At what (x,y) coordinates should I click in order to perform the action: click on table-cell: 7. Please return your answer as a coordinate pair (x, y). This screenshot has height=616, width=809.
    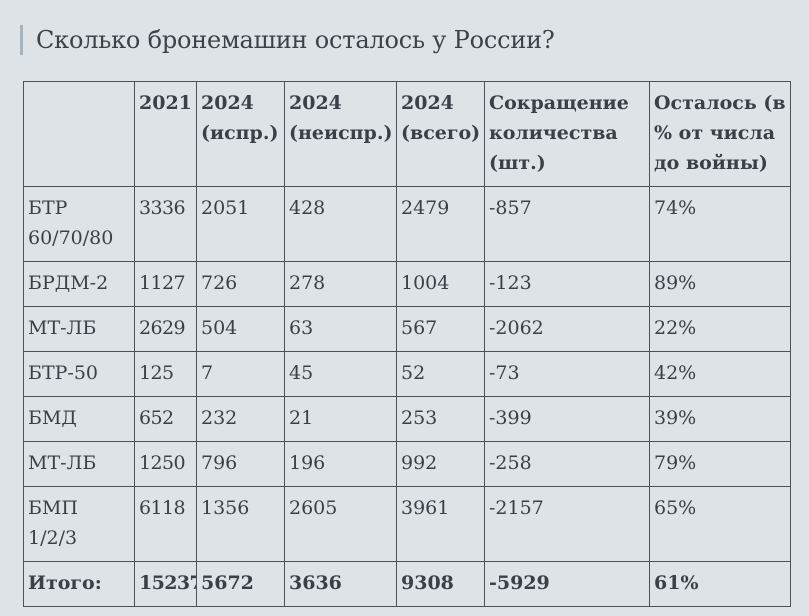
    Looking at the image, I should click on (240, 374).